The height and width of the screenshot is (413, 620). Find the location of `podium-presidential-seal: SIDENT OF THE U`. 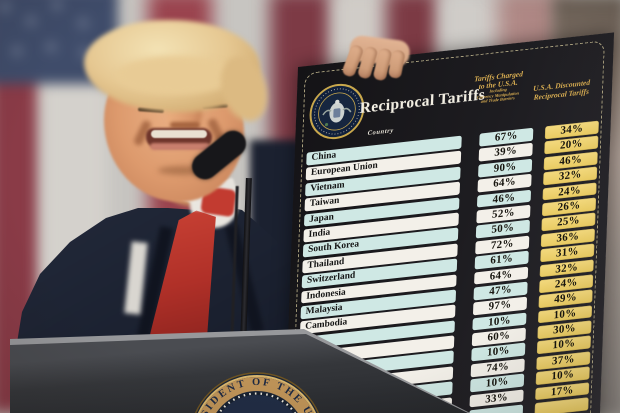

podium-presidential-seal: SIDENT OF THE U is located at coordinates (257, 392).